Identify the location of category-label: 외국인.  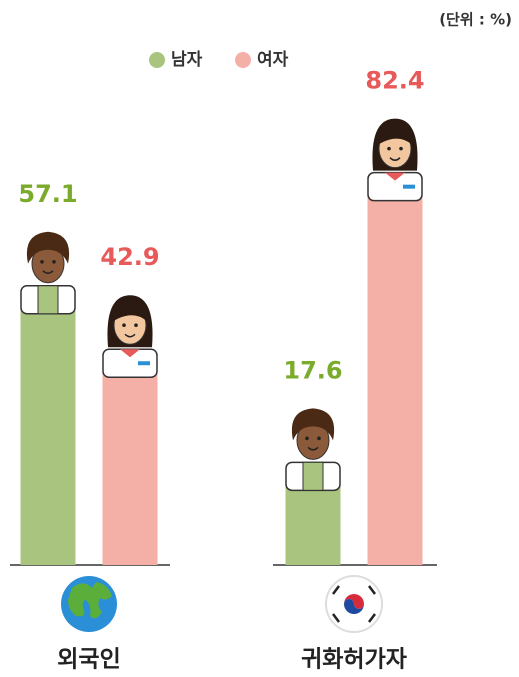
(88, 660).